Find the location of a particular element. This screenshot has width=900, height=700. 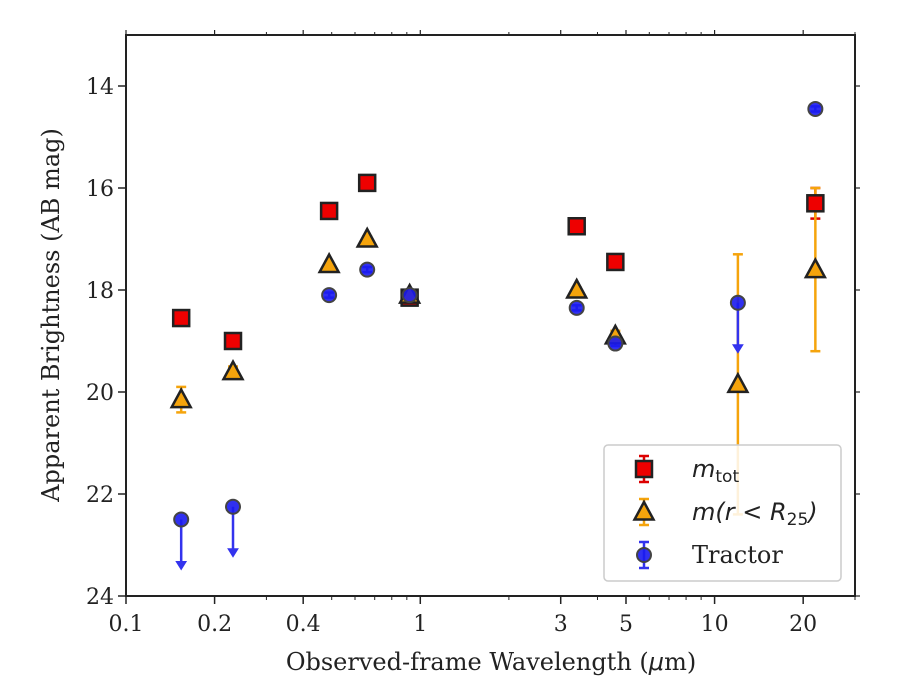

legend-entry: m(r < R25) is located at coordinates (725, 513).